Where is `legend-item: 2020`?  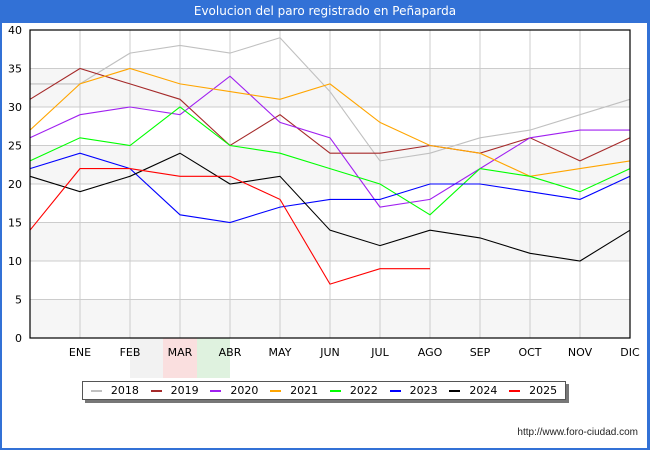 legend-item: 2020 is located at coordinates (234, 390).